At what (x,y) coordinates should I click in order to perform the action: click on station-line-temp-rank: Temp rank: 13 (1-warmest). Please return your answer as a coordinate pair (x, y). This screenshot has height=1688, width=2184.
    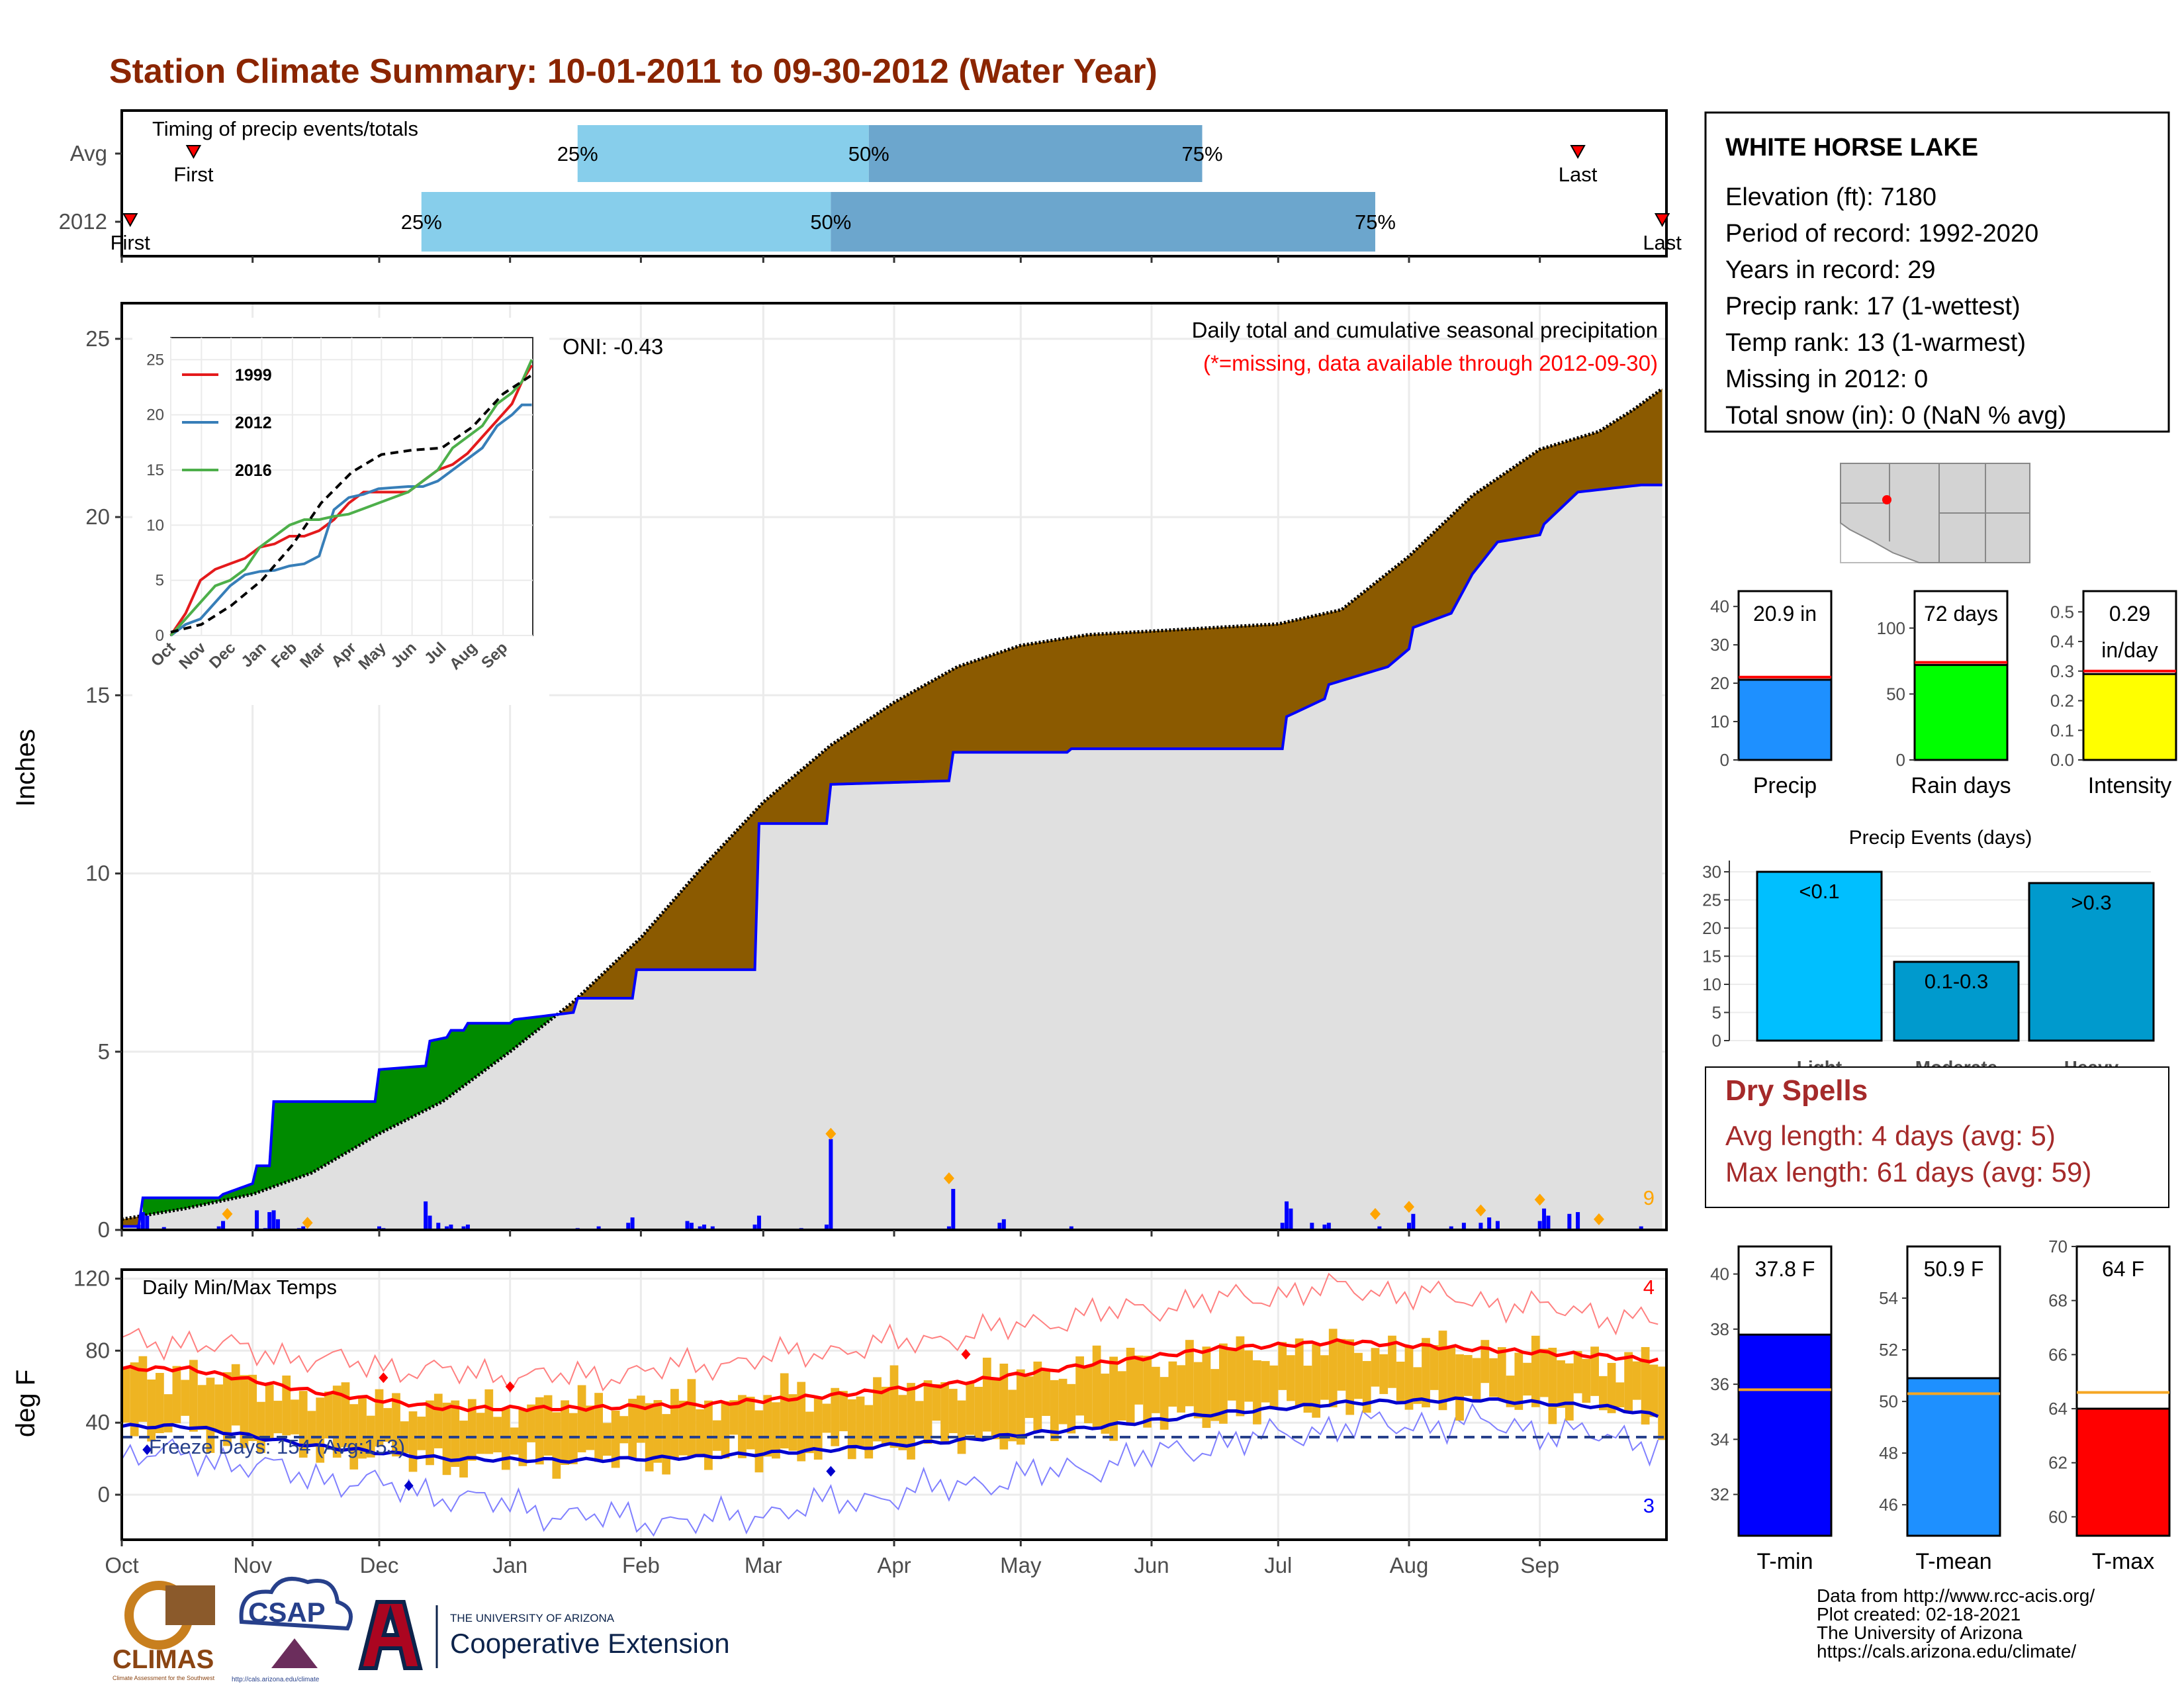
    Looking at the image, I should click on (1875, 343).